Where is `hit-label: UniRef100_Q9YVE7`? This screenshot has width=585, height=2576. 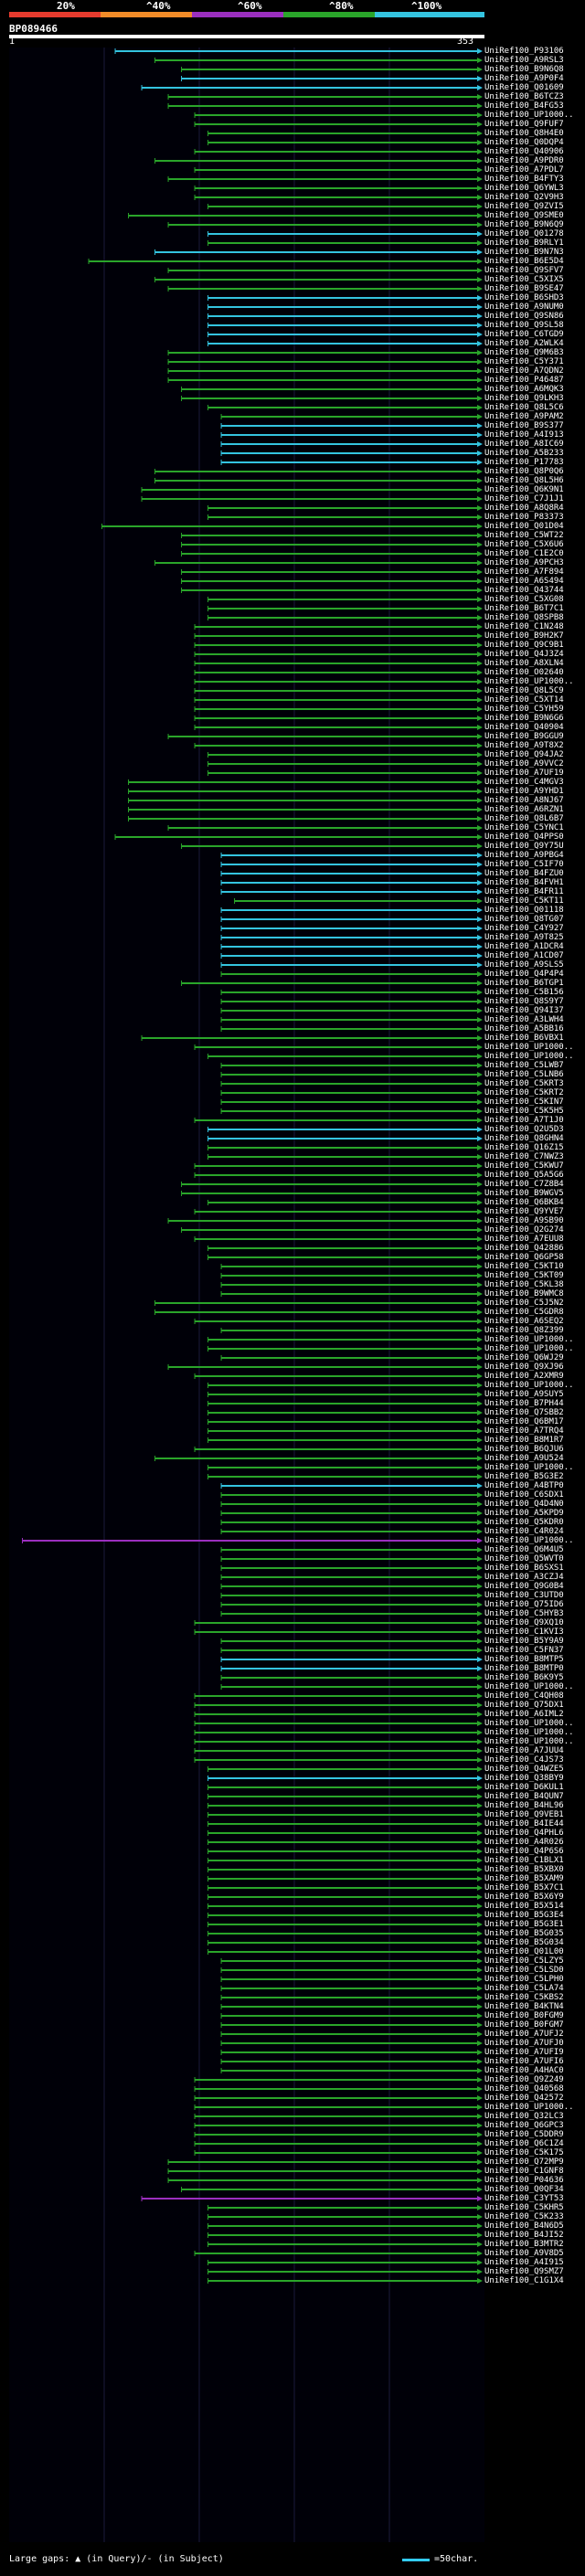 hit-label: UniRef100_Q9YVE7 is located at coordinates (524, 1211).